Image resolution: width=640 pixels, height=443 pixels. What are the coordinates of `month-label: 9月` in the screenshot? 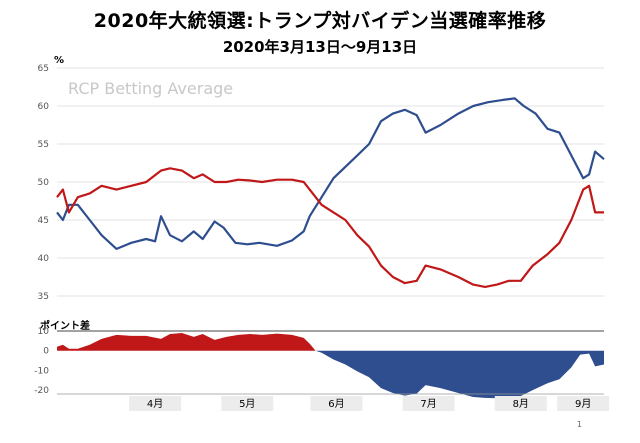 It's located at (583, 404).